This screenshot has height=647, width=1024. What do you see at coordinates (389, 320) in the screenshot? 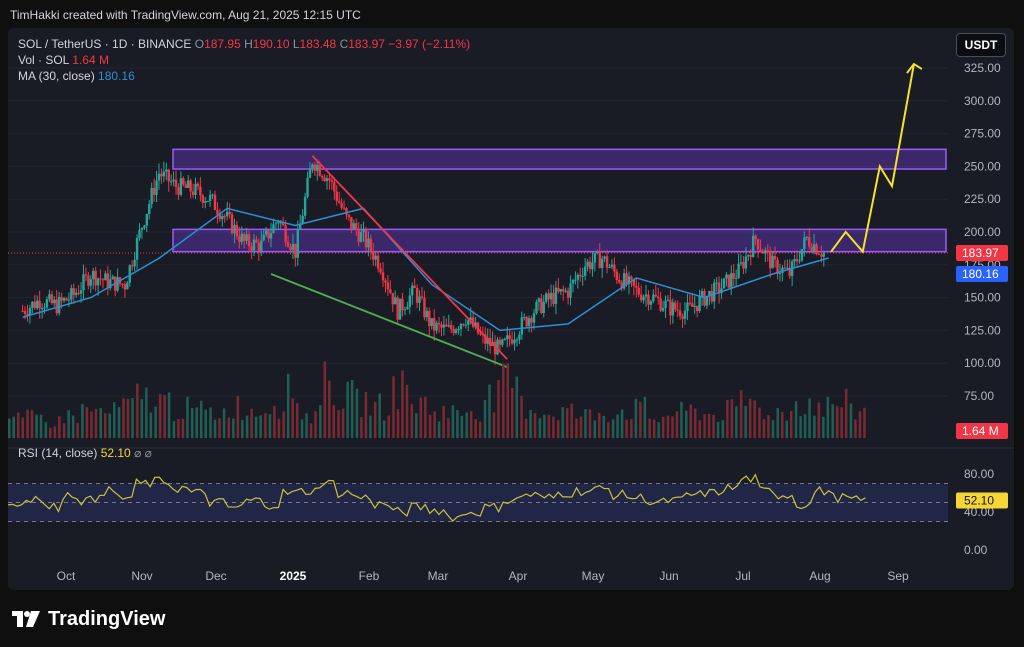
I see `support-trend-line` at bounding box center [389, 320].